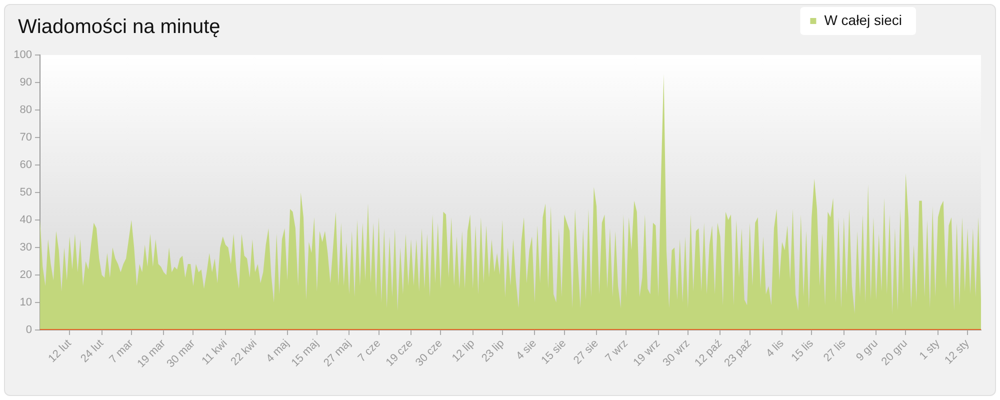 The height and width of the screenshot is (400, 1000). Describe the element at coordinates (26, 192) in the screenshot. I see `y-tick-label: 50` at that location.